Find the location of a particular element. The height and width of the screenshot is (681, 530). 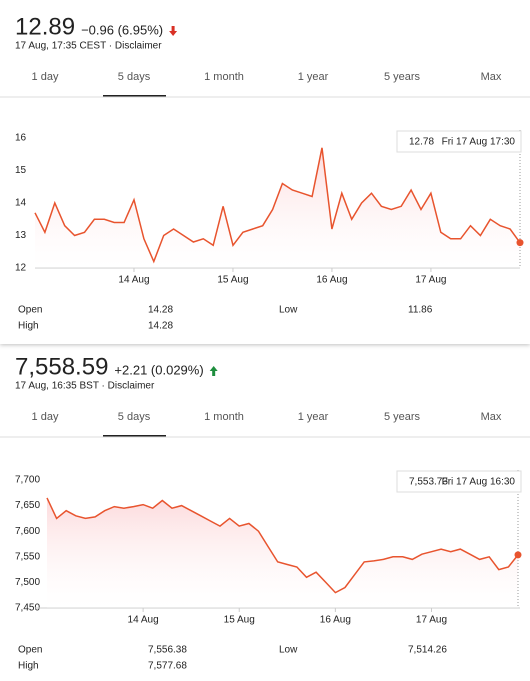

y-tick-label: 7,450 is located at coordinates (27, 608).